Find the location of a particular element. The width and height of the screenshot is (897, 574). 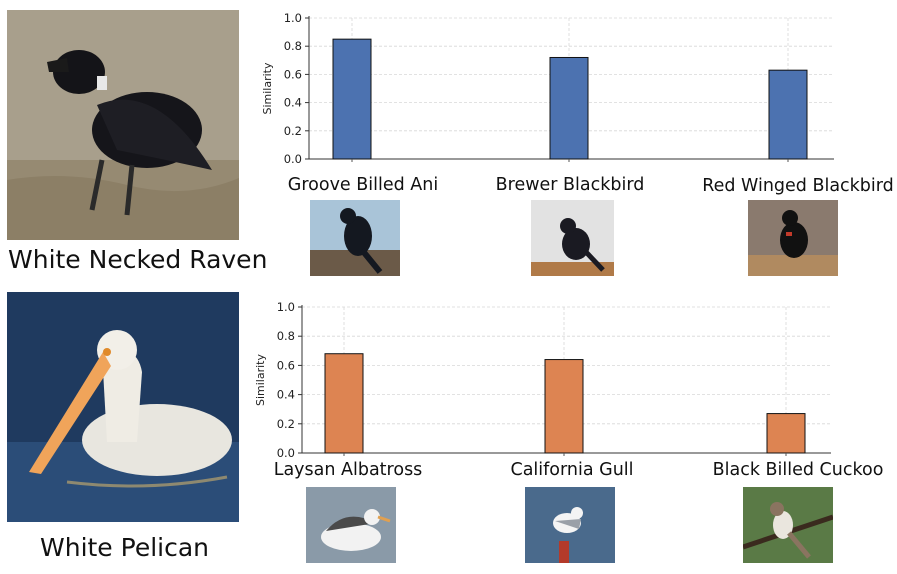

query-label: White Necked Raven is located at coordinates (138, 259).